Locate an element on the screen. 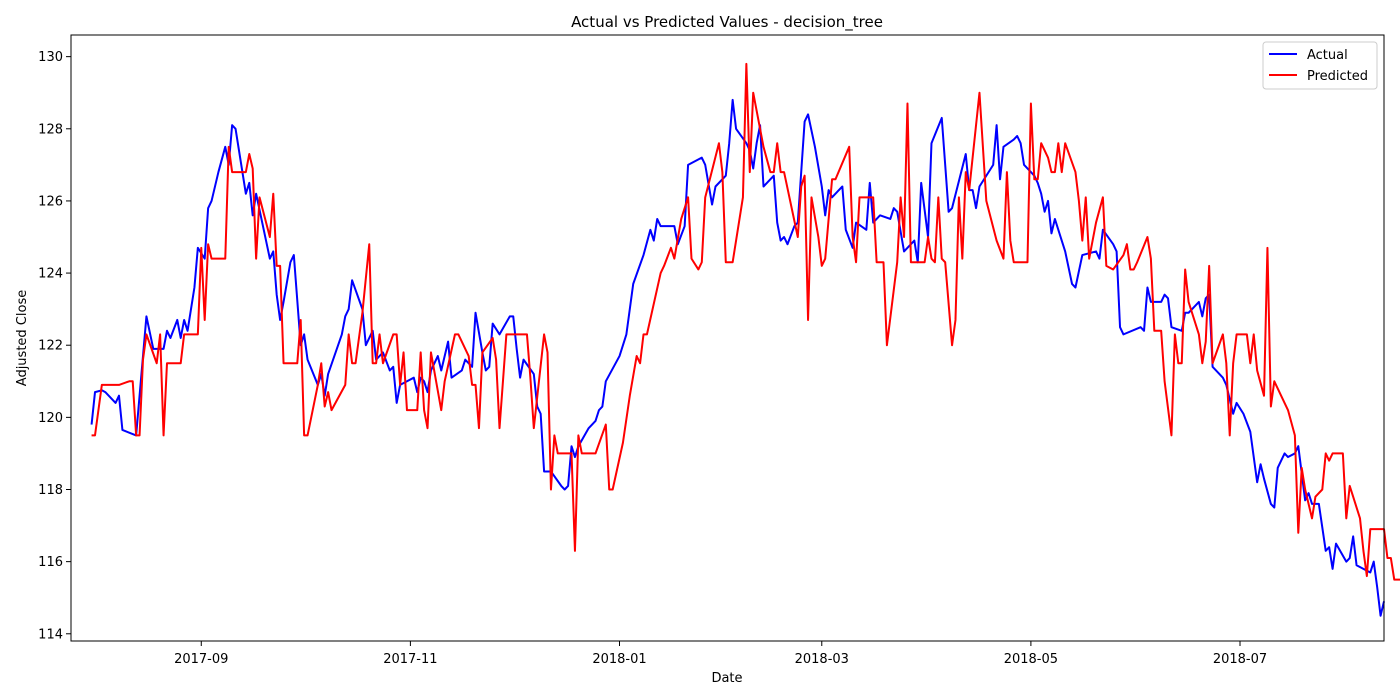  x-axis-label: Date is located at coordinates (726, 678).